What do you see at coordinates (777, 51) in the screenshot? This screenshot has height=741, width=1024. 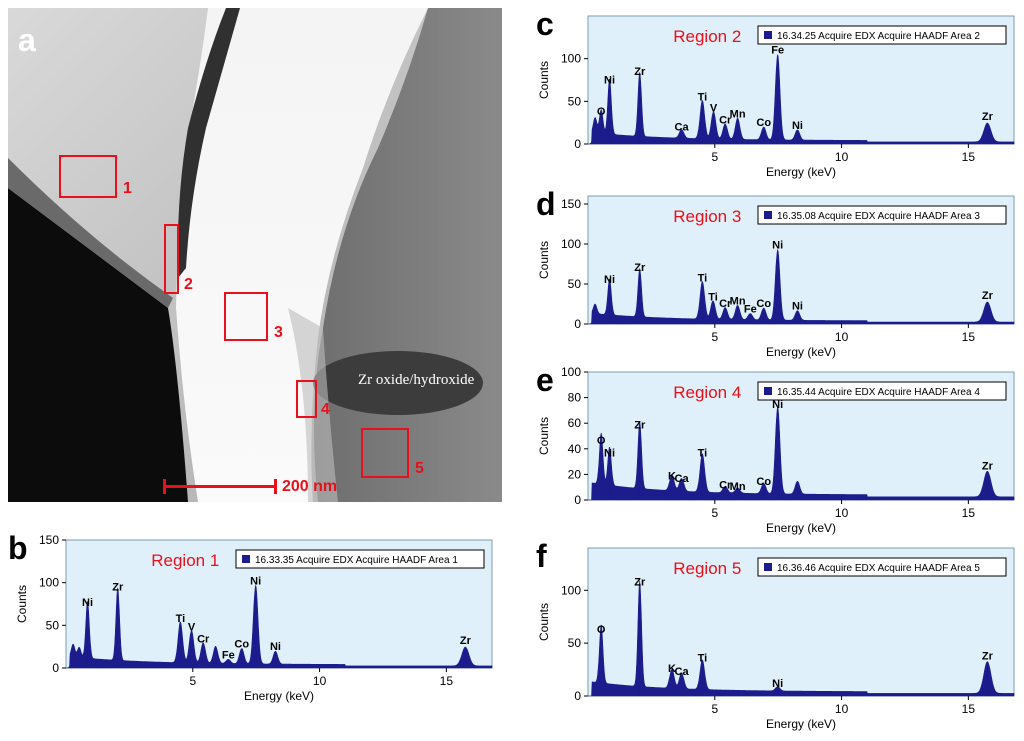 I see `peak-label-fe: Fe` at bounding box center [777, 51].